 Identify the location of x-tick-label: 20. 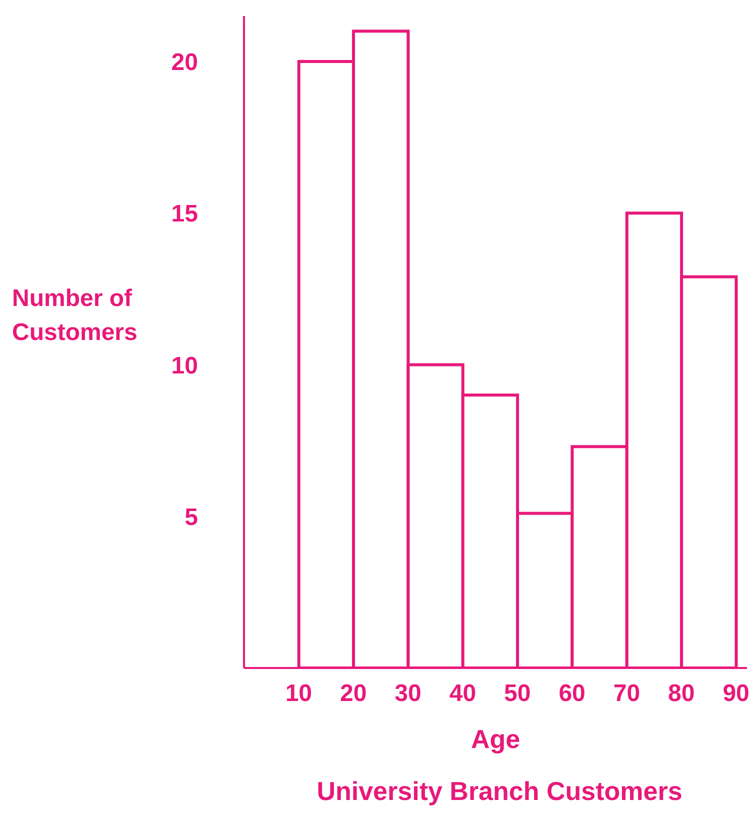
(353, 694).